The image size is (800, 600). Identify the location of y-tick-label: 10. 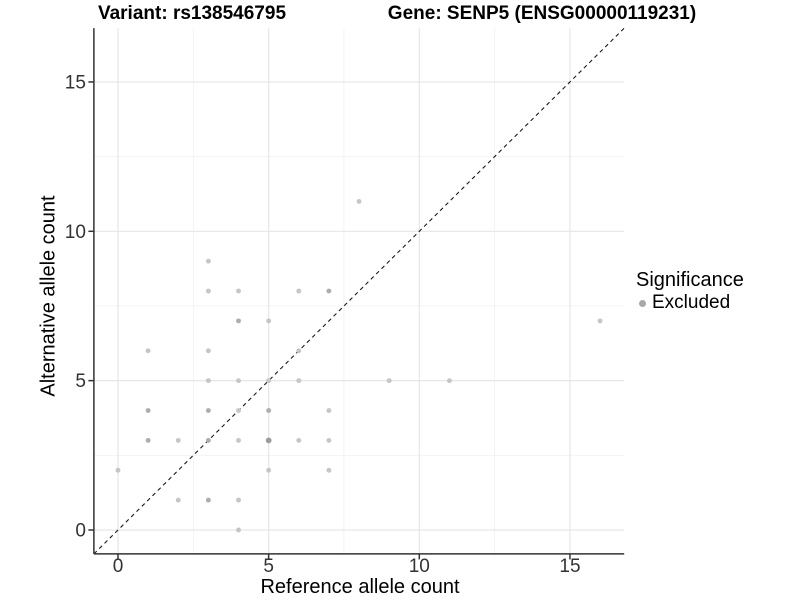
(75, 232).